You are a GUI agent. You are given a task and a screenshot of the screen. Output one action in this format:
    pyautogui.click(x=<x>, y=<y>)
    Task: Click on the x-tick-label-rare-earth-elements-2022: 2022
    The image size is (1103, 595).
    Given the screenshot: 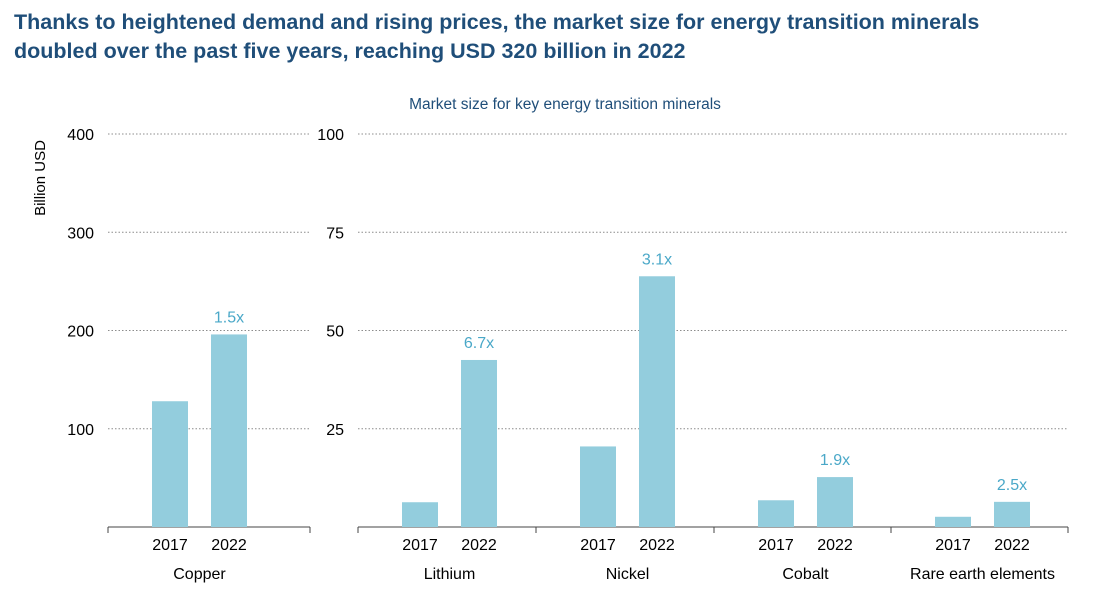 What is the action you would take?
    pyautogui.click(x=1012, y=545)
    